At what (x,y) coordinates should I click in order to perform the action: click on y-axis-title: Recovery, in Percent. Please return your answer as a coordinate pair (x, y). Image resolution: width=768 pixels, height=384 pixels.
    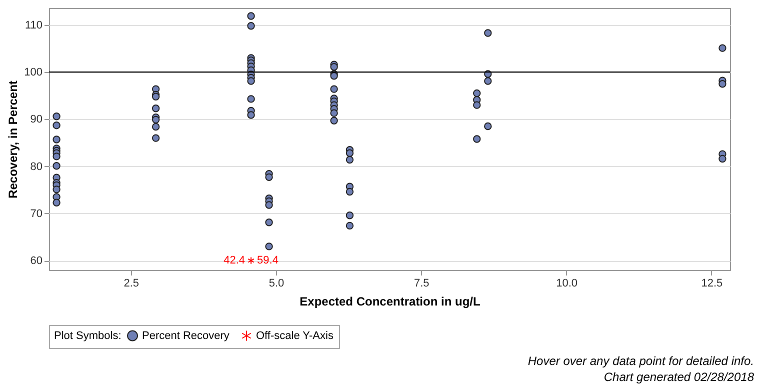
    Looking at the image, I should click on (13, 139).